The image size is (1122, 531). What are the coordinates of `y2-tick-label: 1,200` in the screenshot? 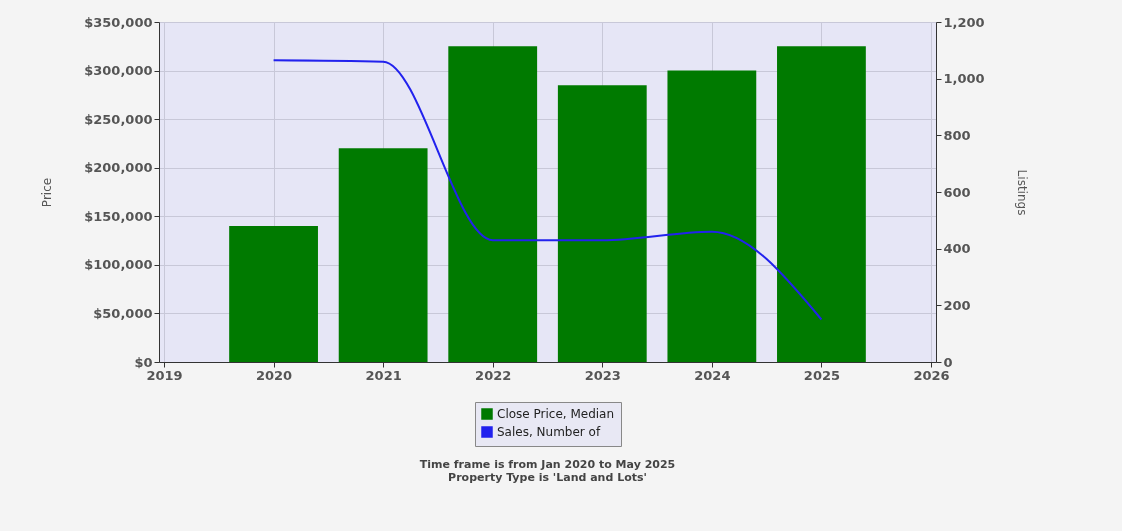 It's located at (964, 22).